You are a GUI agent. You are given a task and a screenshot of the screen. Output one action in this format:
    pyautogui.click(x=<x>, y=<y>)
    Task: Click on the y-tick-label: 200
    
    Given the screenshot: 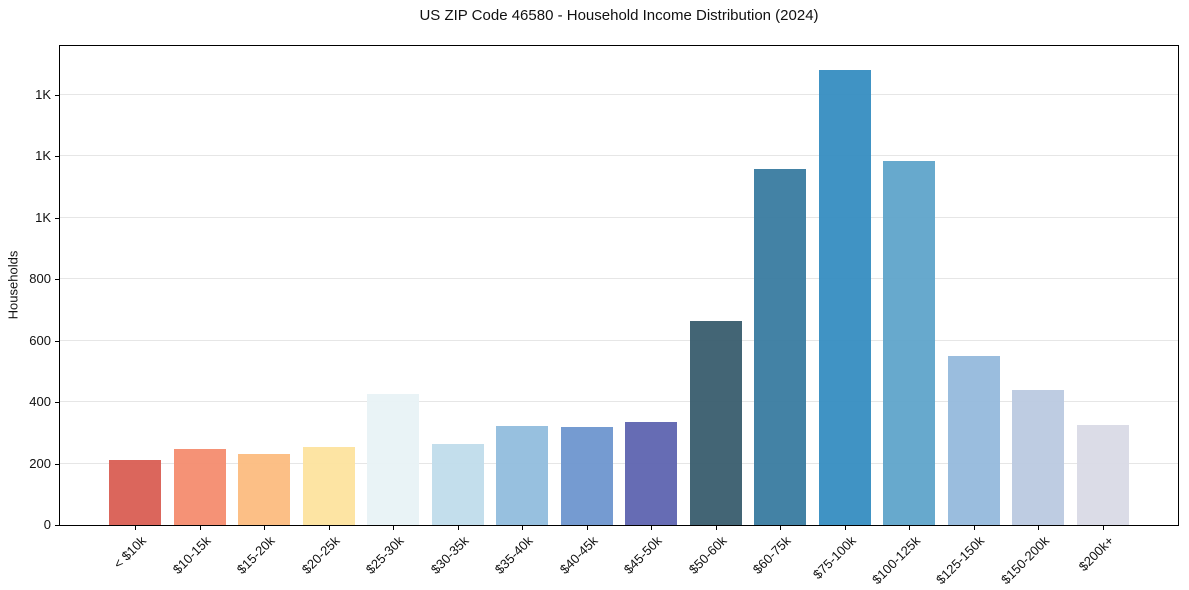 What is the action you would take?
    pyautogui.click(x=40, y=463)
    